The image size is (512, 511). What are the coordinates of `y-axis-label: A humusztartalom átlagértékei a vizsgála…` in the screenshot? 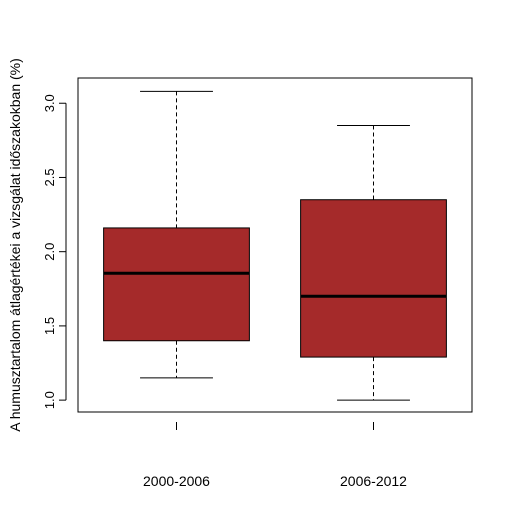 It's located at (15, 245).